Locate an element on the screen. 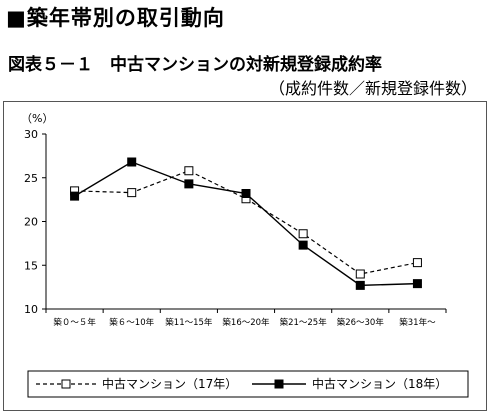 The height and width of the screenshot is (419, 495). section-heading: ■築年帯別の取引動向 is located at coordinates (115, 18).